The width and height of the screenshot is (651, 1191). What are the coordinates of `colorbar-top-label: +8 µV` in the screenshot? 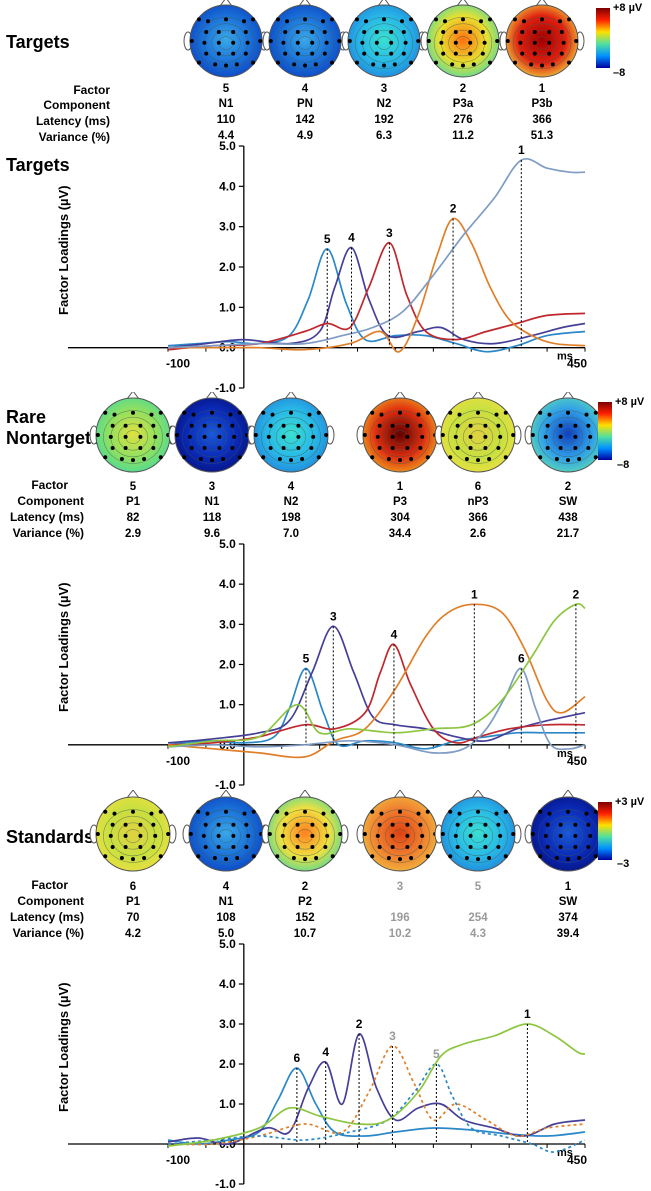 It's located at (628, 8).